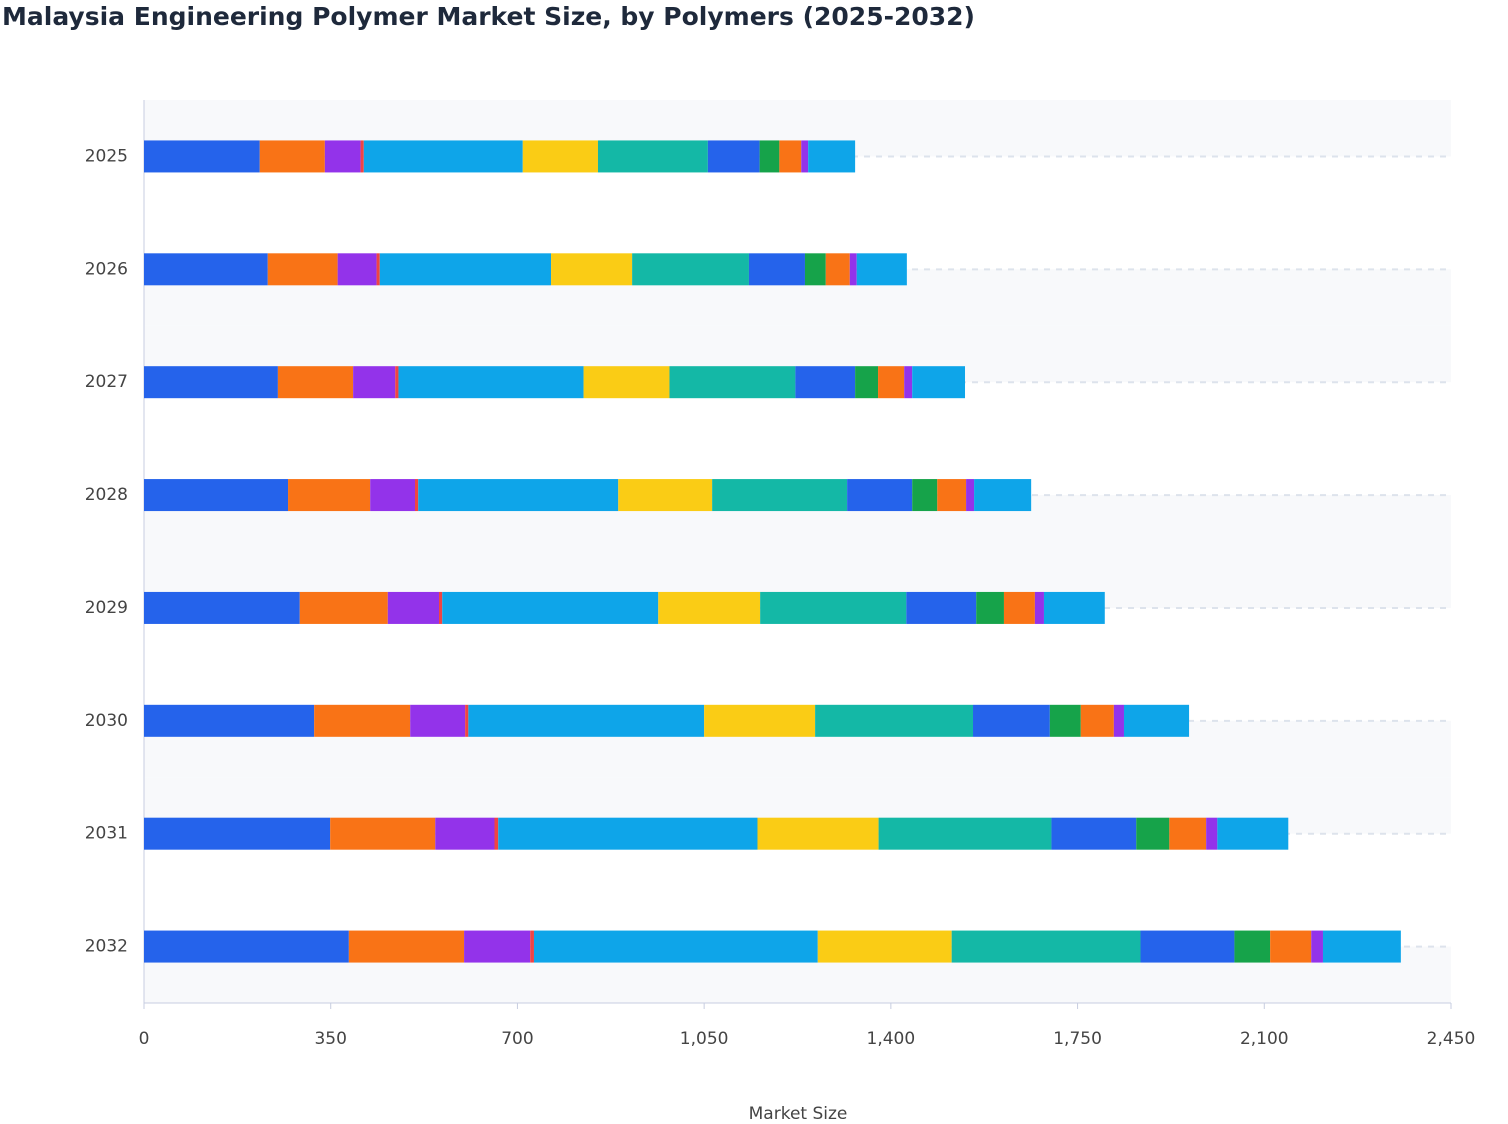 This screenshot has width=1508, height=1124. I want to click on y-tick-label: 2026, so click(106, 269).